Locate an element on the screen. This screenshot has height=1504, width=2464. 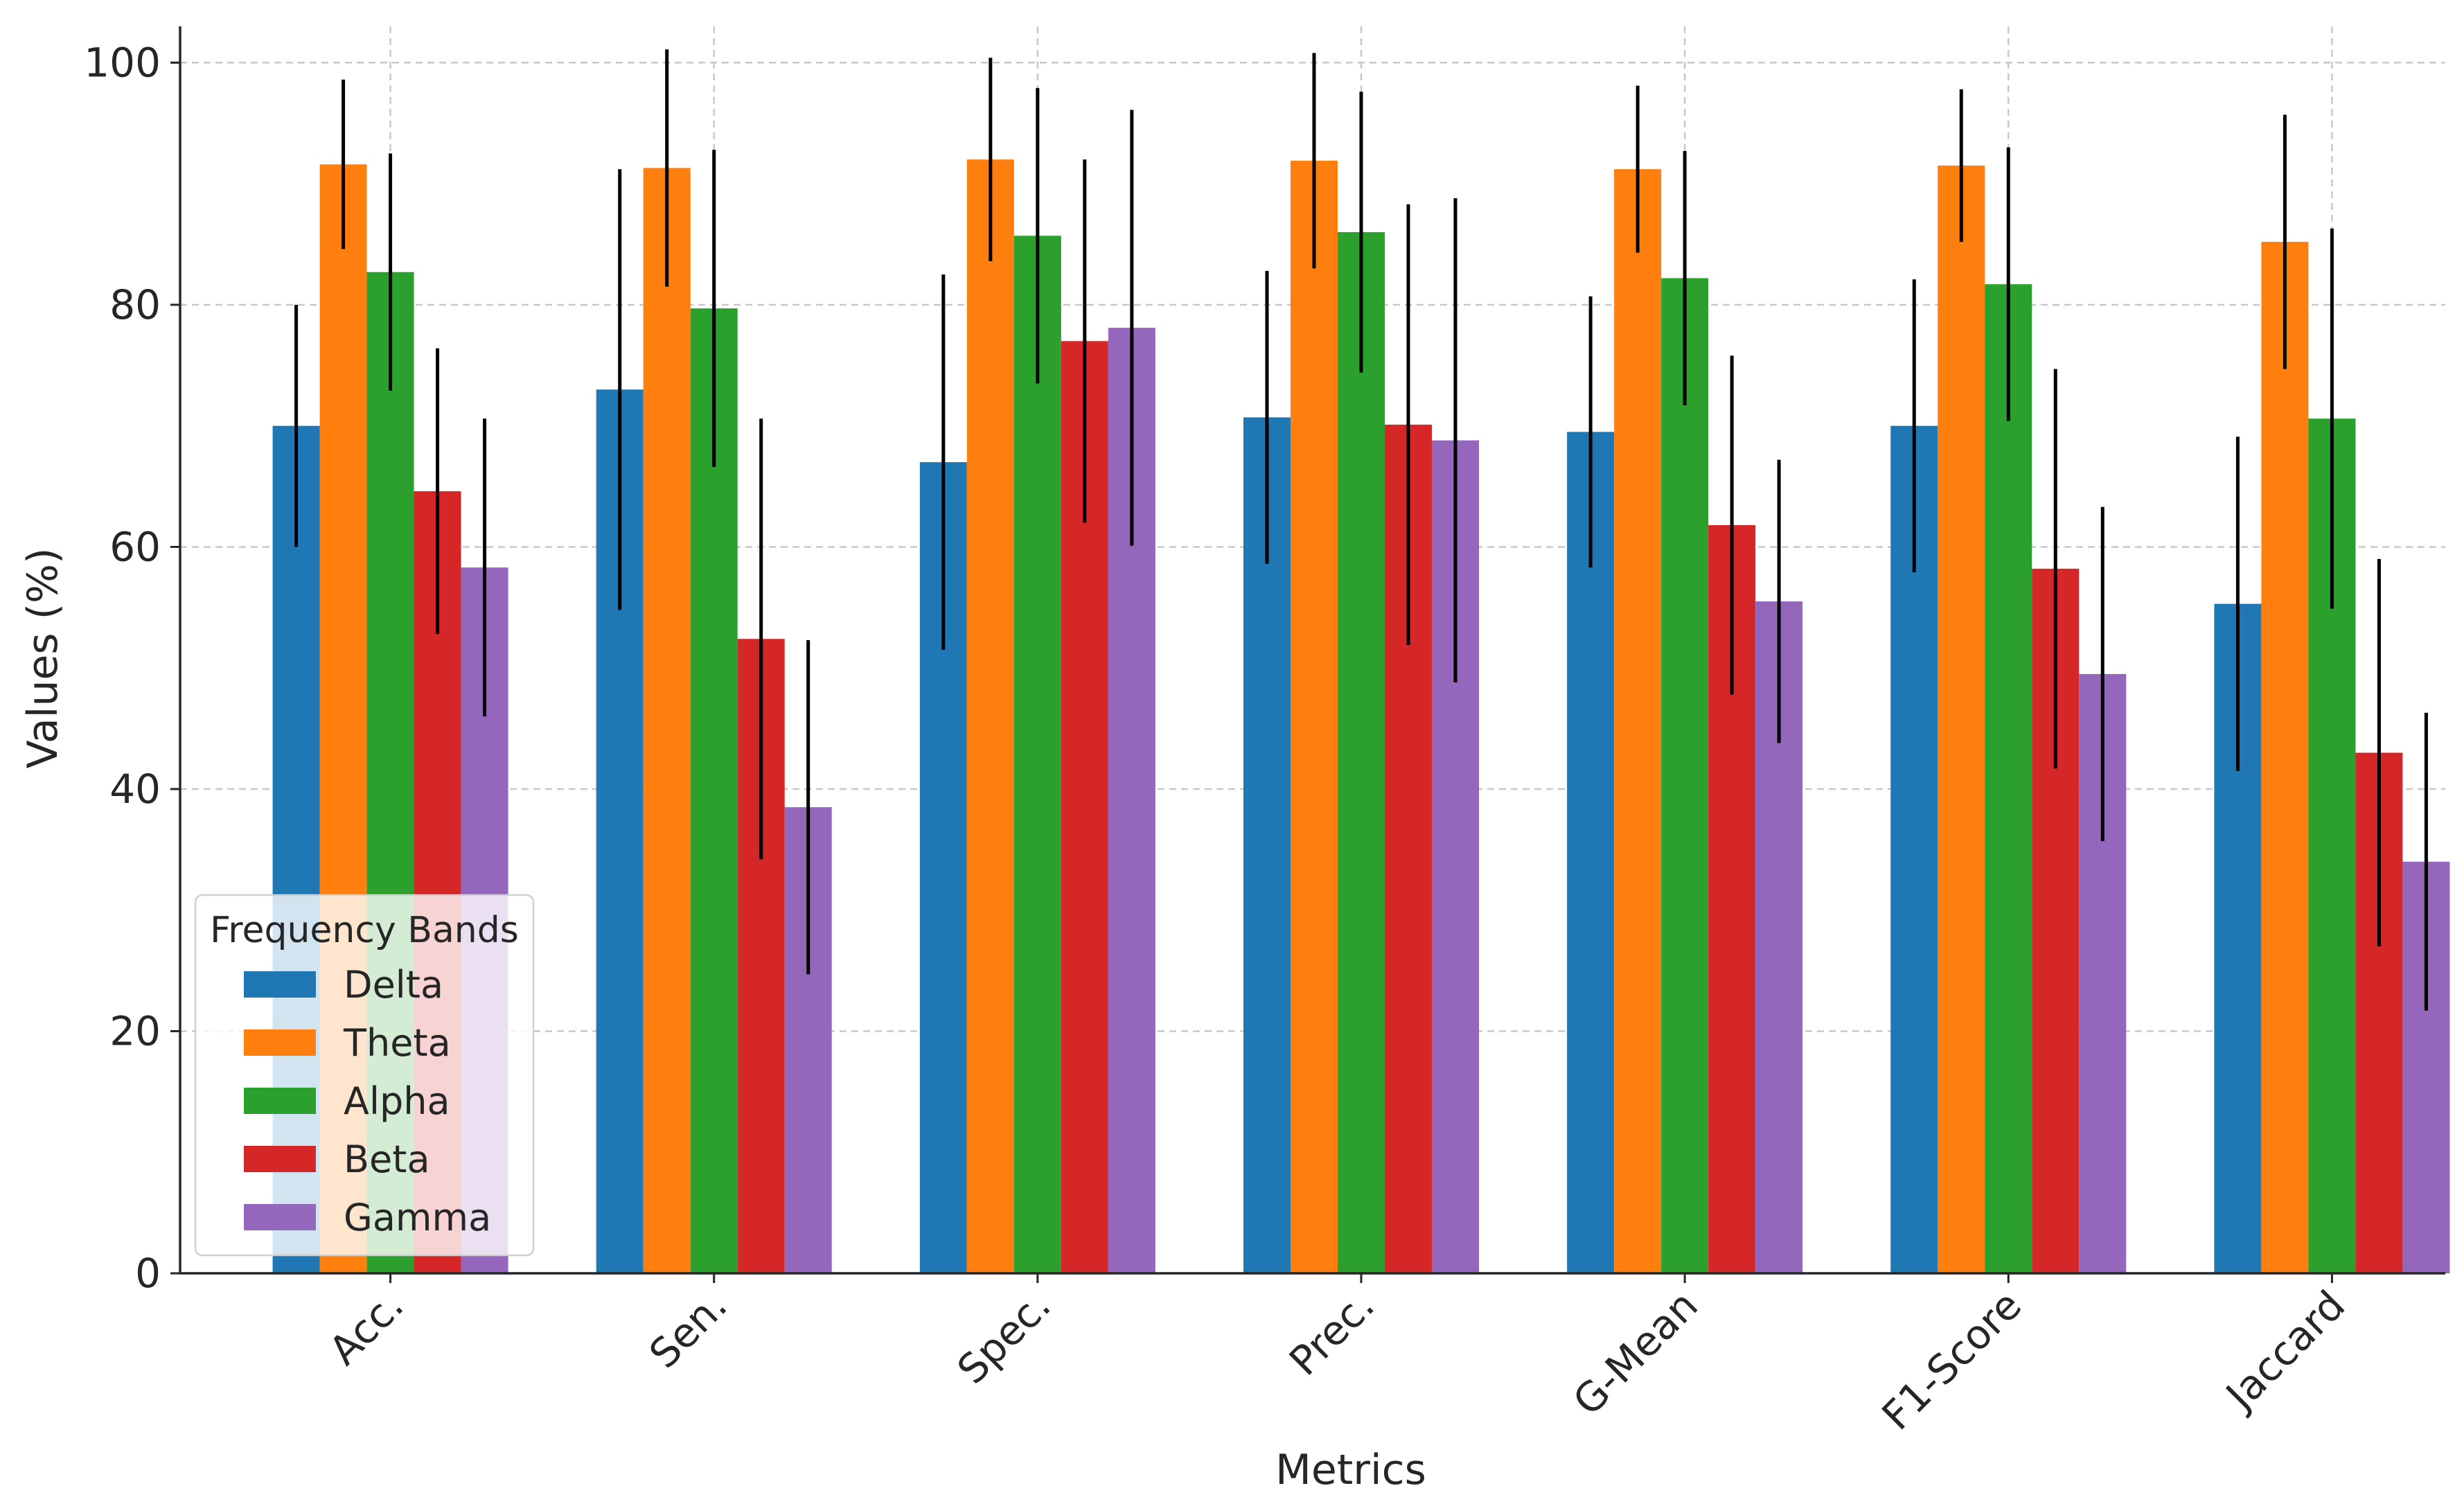
legend-label-delta: Delta is located at coordinates (393, 985).